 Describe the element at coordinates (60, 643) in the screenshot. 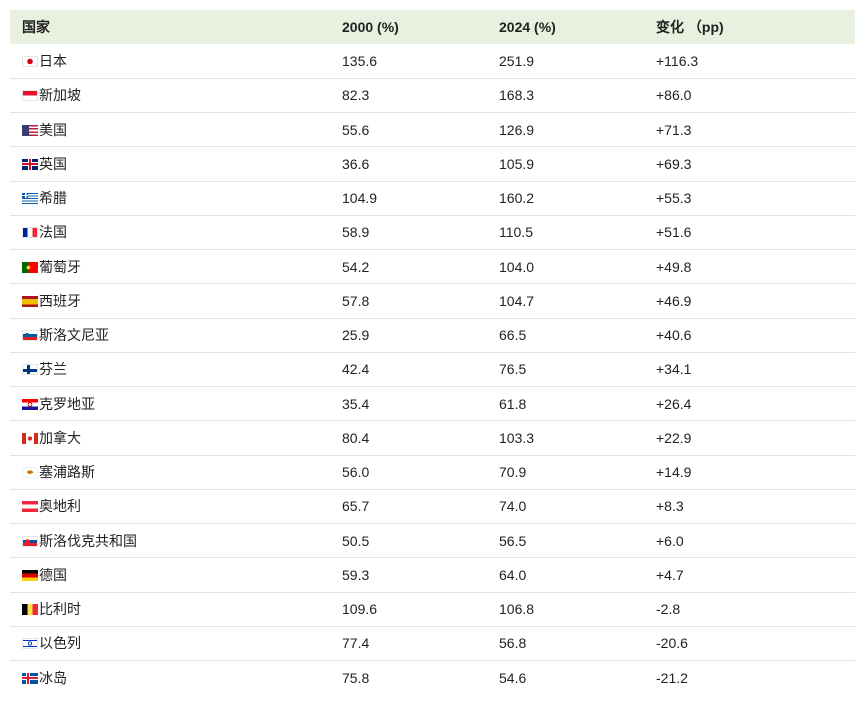

I see `country-name: 以色列` at that location.